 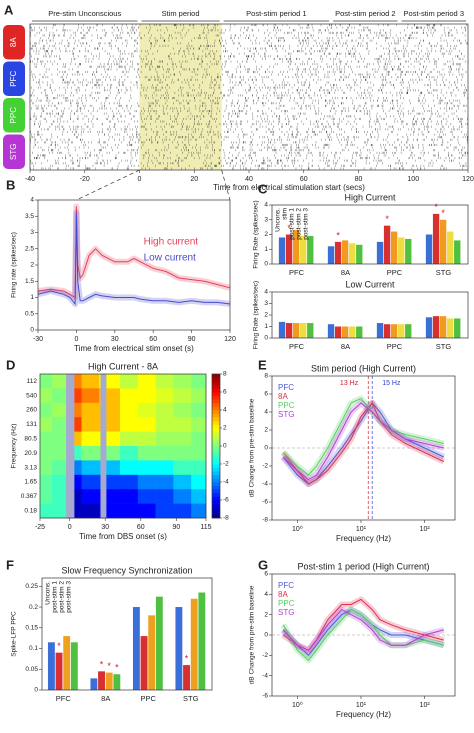 What do you see at coordinates (349, 383) in the screenshot?
I see `reference-label: 13 Hz` at bounding box center [349, 383].